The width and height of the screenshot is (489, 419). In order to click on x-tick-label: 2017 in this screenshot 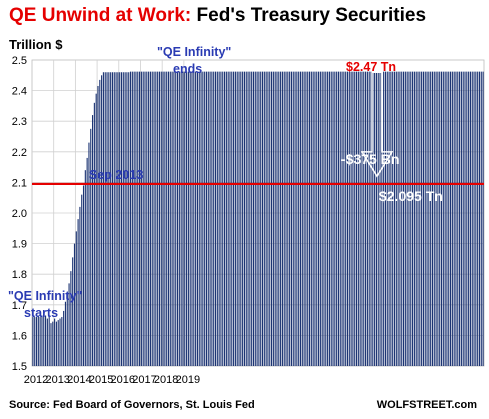, I will do `click(144, 380)`.